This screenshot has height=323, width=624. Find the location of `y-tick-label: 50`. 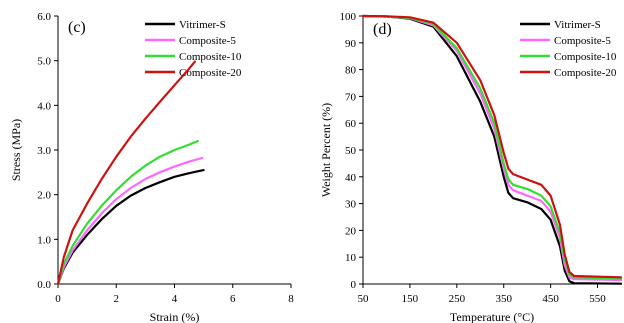

y-tick-label: 50 is located at coordinates (351, 151).